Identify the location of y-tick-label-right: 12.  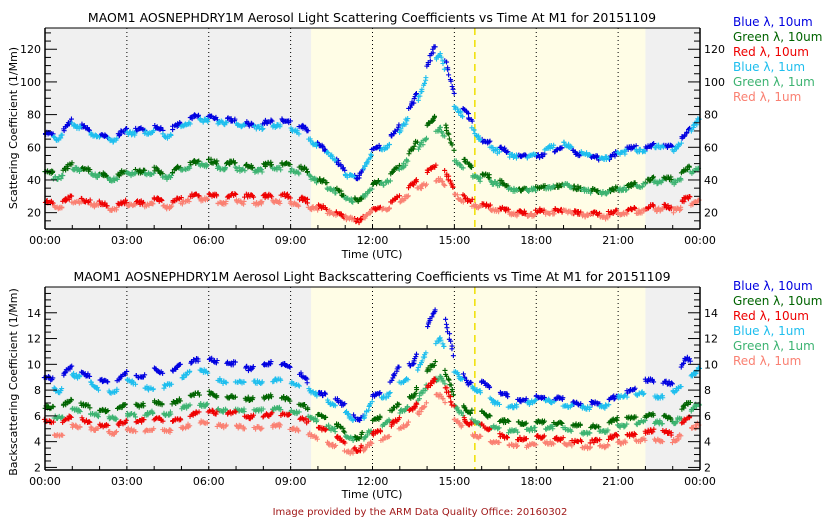
(711, 339).